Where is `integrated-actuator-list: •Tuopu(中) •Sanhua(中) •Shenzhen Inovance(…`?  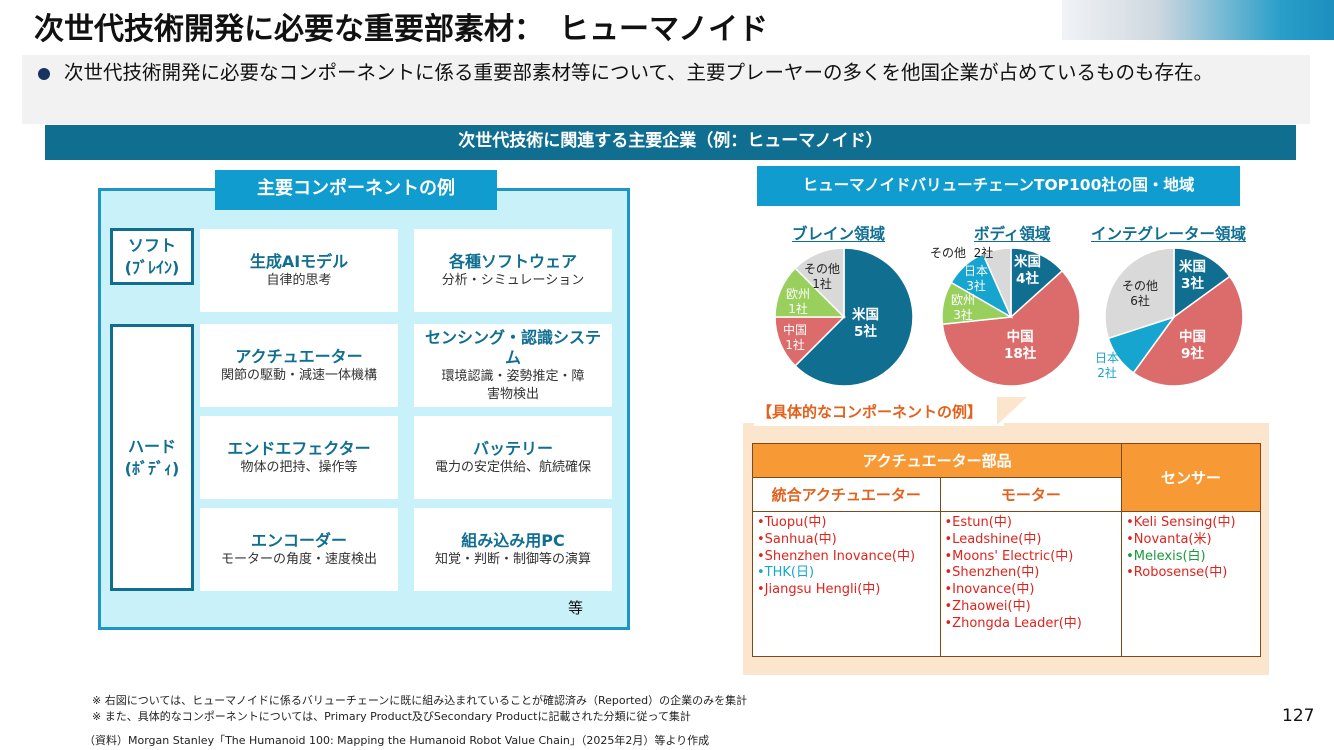 integrated-actuator-list: •Tuopu(中) •Sanhua(中) •Shenzhen Inovance(… is located at coordinates (846, 584).